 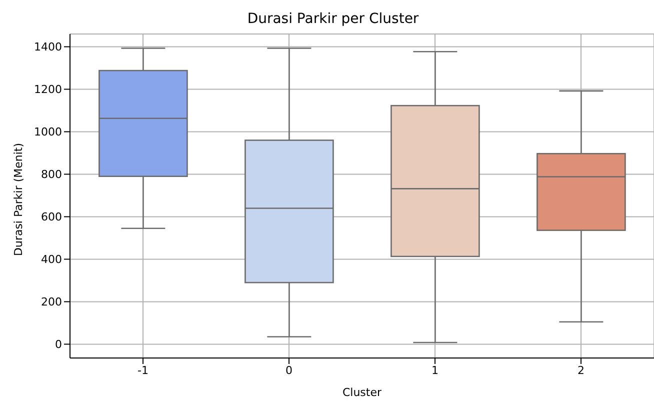 What do you see at coordinates (333, 19) in the screenshot?
I see `chart-title: Durasi Parkir per Cluster` at bounding box center [333, 19].